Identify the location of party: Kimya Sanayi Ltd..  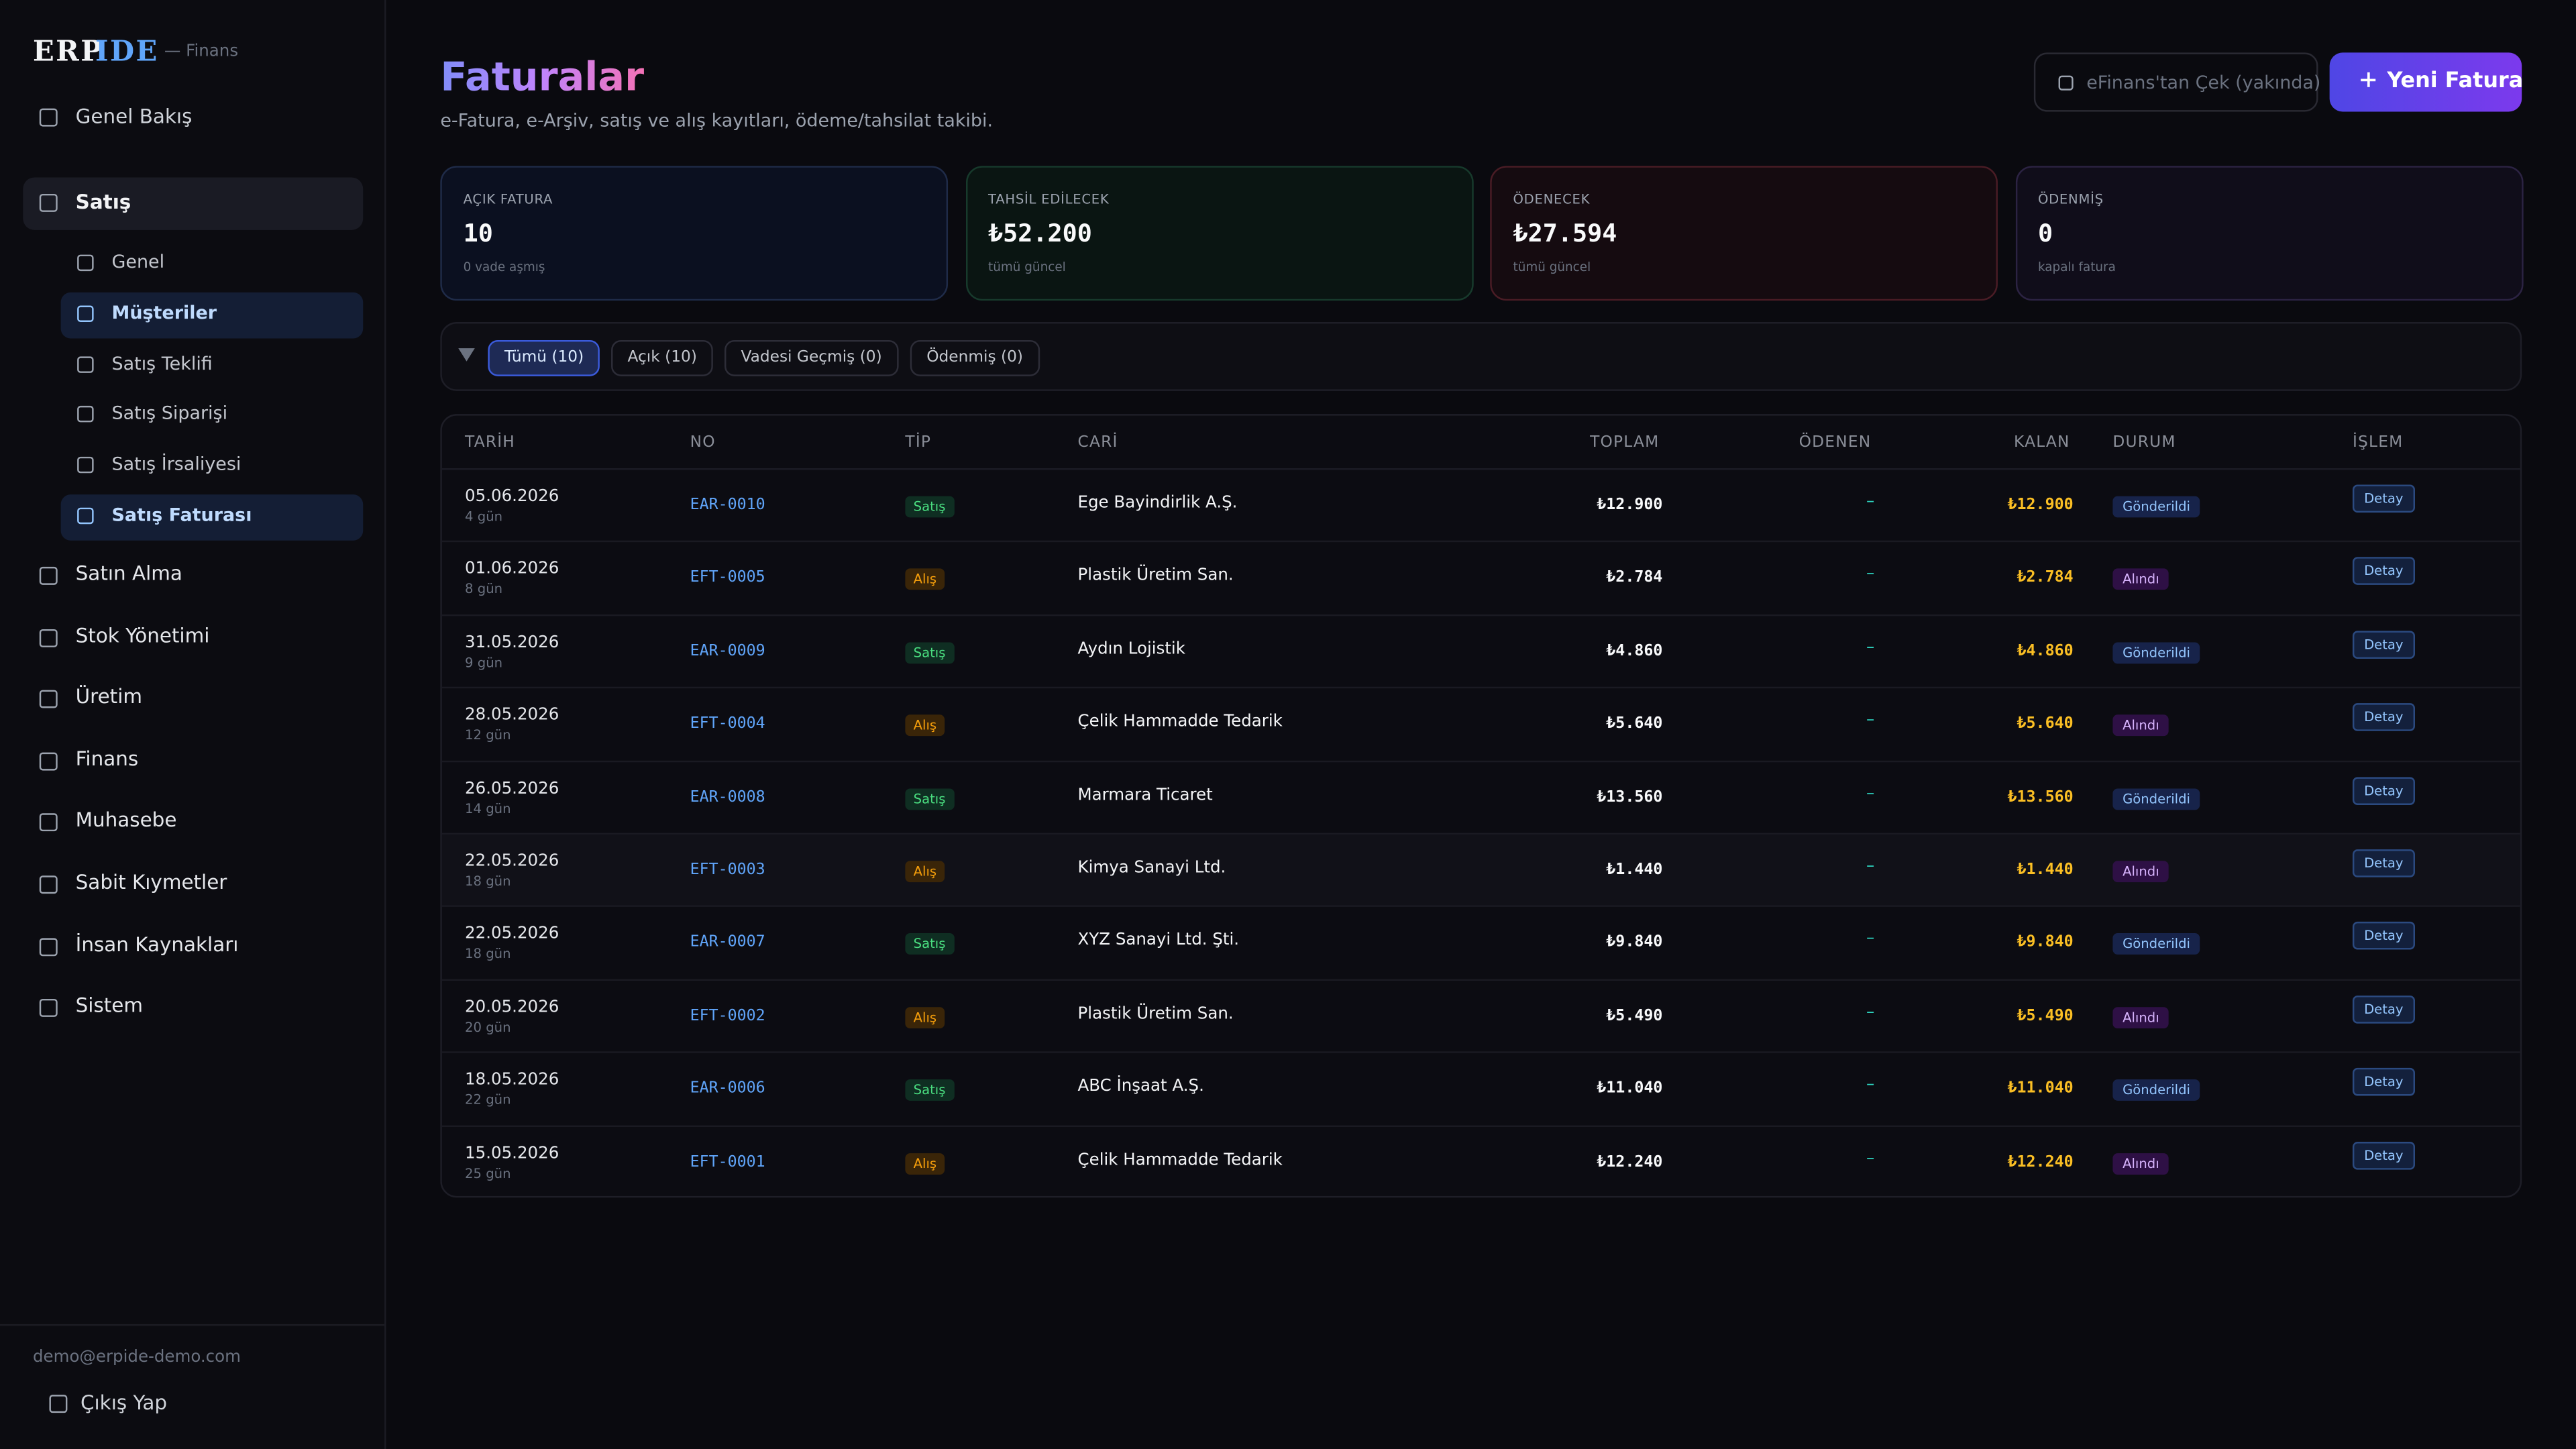
(1151, 868).